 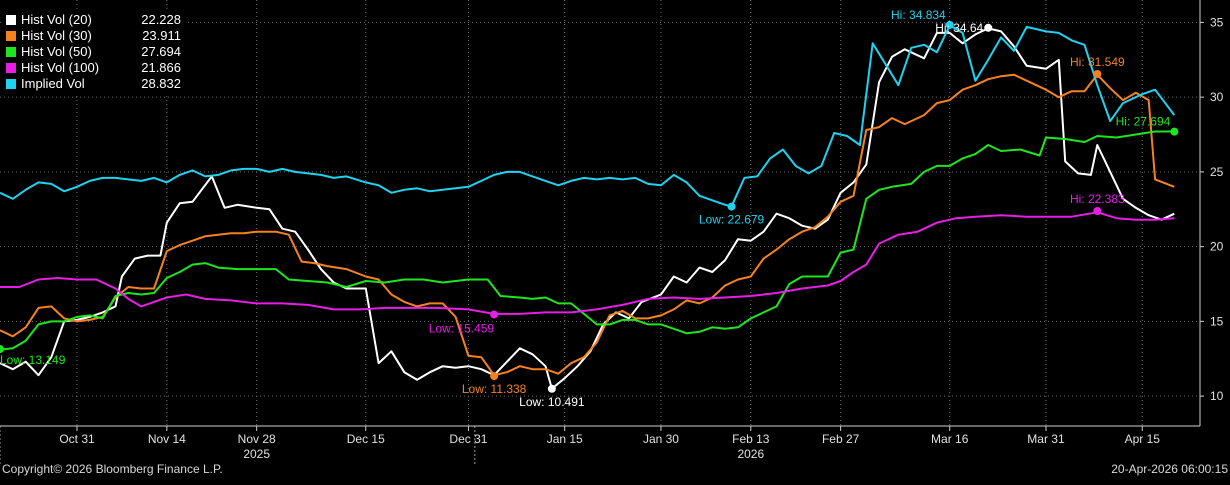 I want to click on y-tick-label: 20, so click(x=1217, y=247).